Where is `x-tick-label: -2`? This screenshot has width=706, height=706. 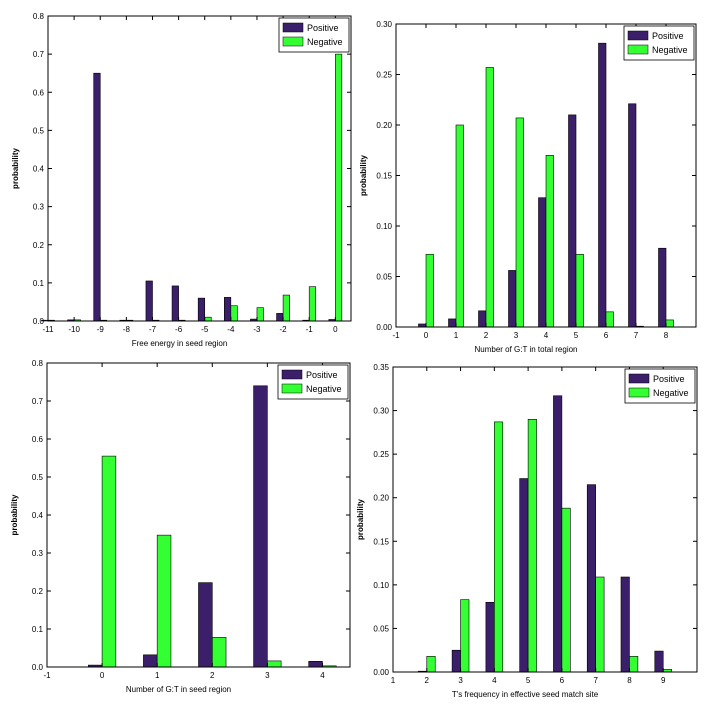
x-tick-label: -2 is located at coordinates (284, 329).